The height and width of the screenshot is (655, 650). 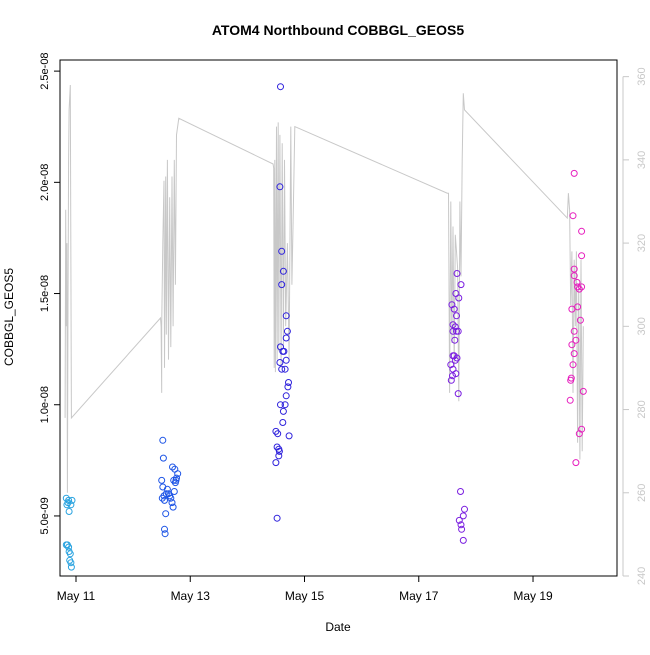 I want to click on x-tick-label: May 17, so click(x=419, y=596).